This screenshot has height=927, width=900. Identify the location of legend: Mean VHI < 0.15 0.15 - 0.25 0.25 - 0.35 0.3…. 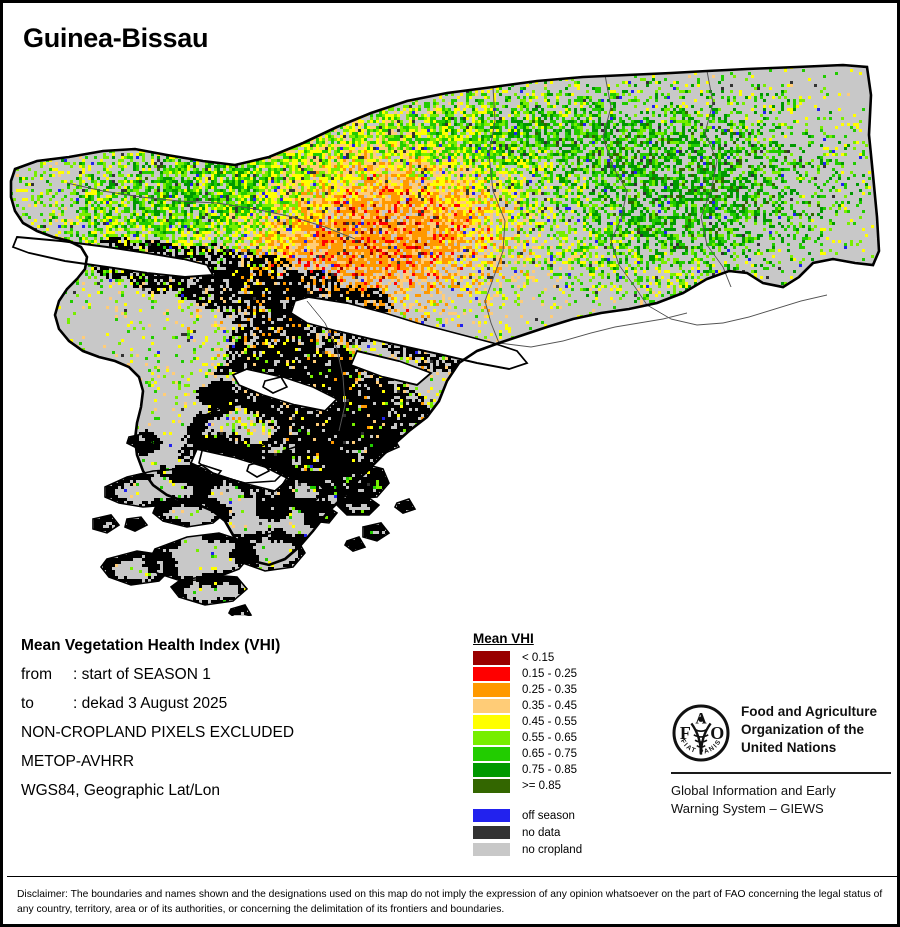
(563, 744).